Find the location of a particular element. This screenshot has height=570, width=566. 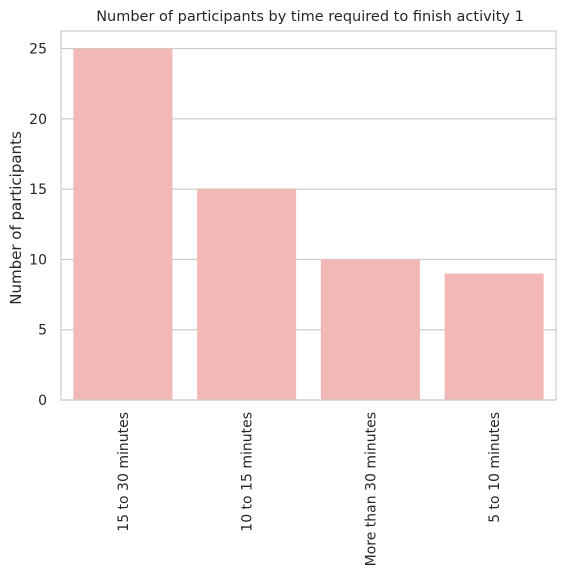

y-tick-label: 15 is located at coordinates (38, 190).